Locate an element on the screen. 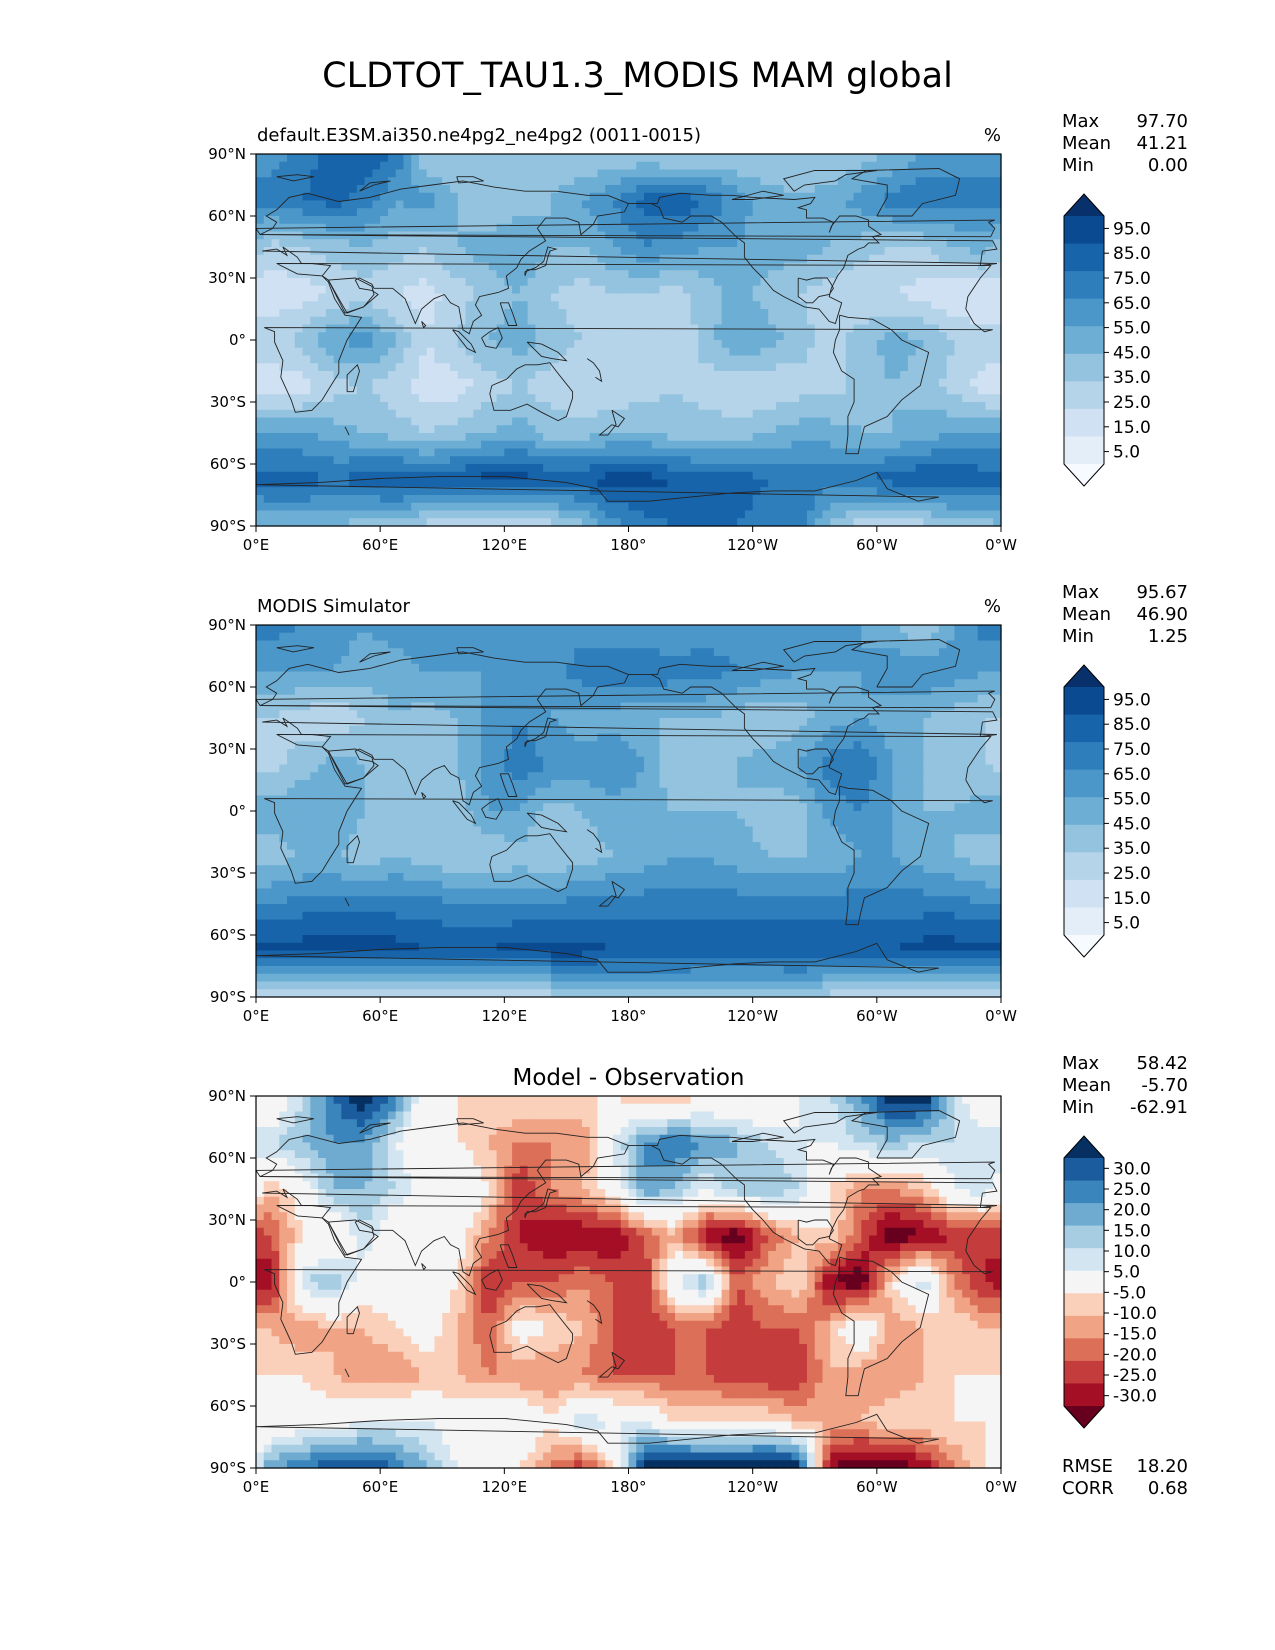 The height and width of the screenshot is (1650, 1275). stat-value: 97.70 is located at coordinates (1162, 121).